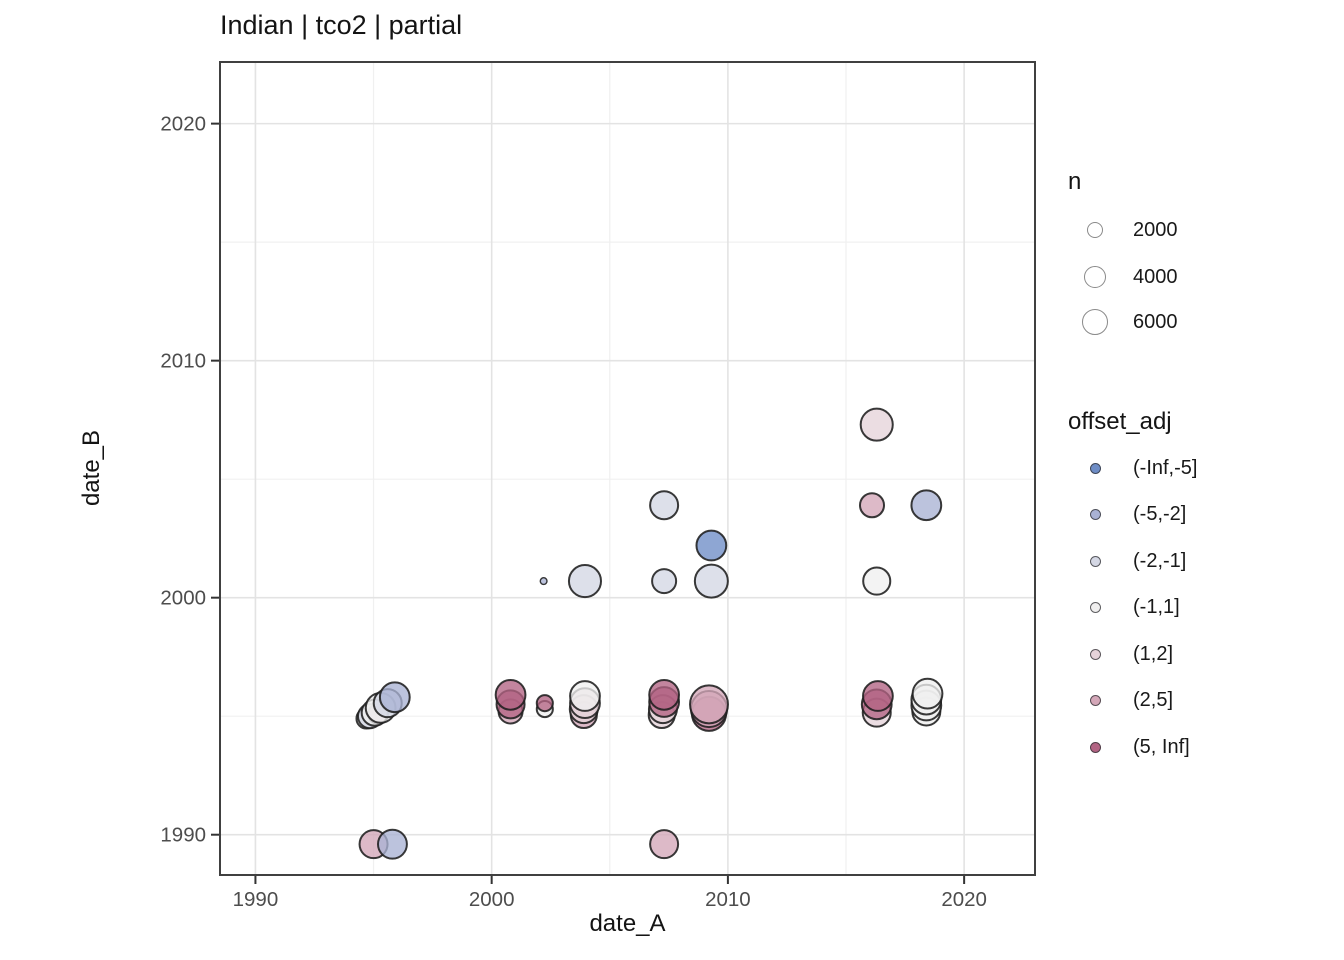 This screenshot has width=1344, height=960. What do you see at coordinates (627, 923) in the screenshot?
I see `x-axis-title: date_A` at bounding box center [627, 923].